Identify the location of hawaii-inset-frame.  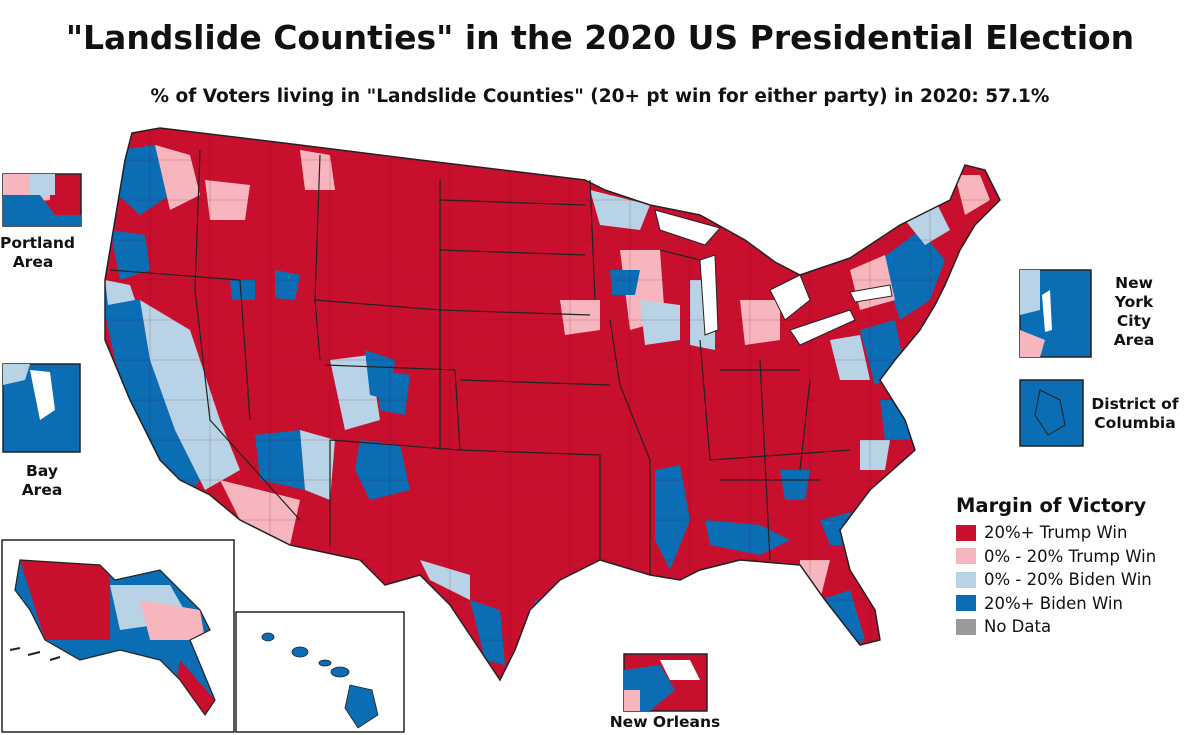
(320, 672).